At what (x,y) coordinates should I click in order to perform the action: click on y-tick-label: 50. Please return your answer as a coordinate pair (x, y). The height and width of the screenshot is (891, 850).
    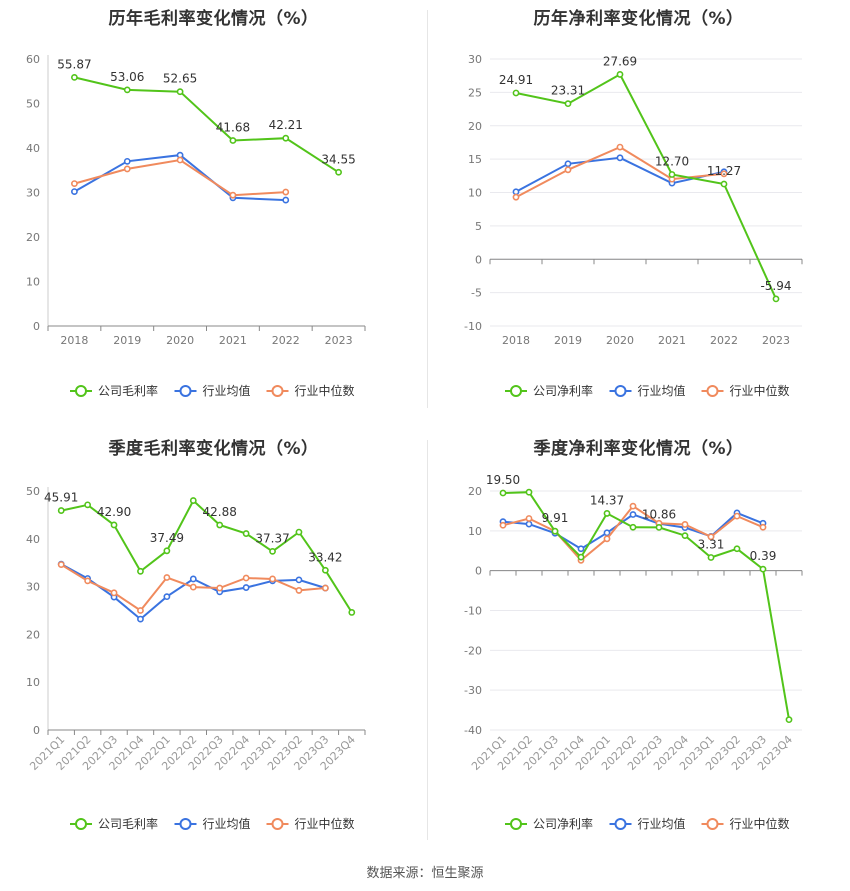
    Looking at the image, I should click on (33, 491).